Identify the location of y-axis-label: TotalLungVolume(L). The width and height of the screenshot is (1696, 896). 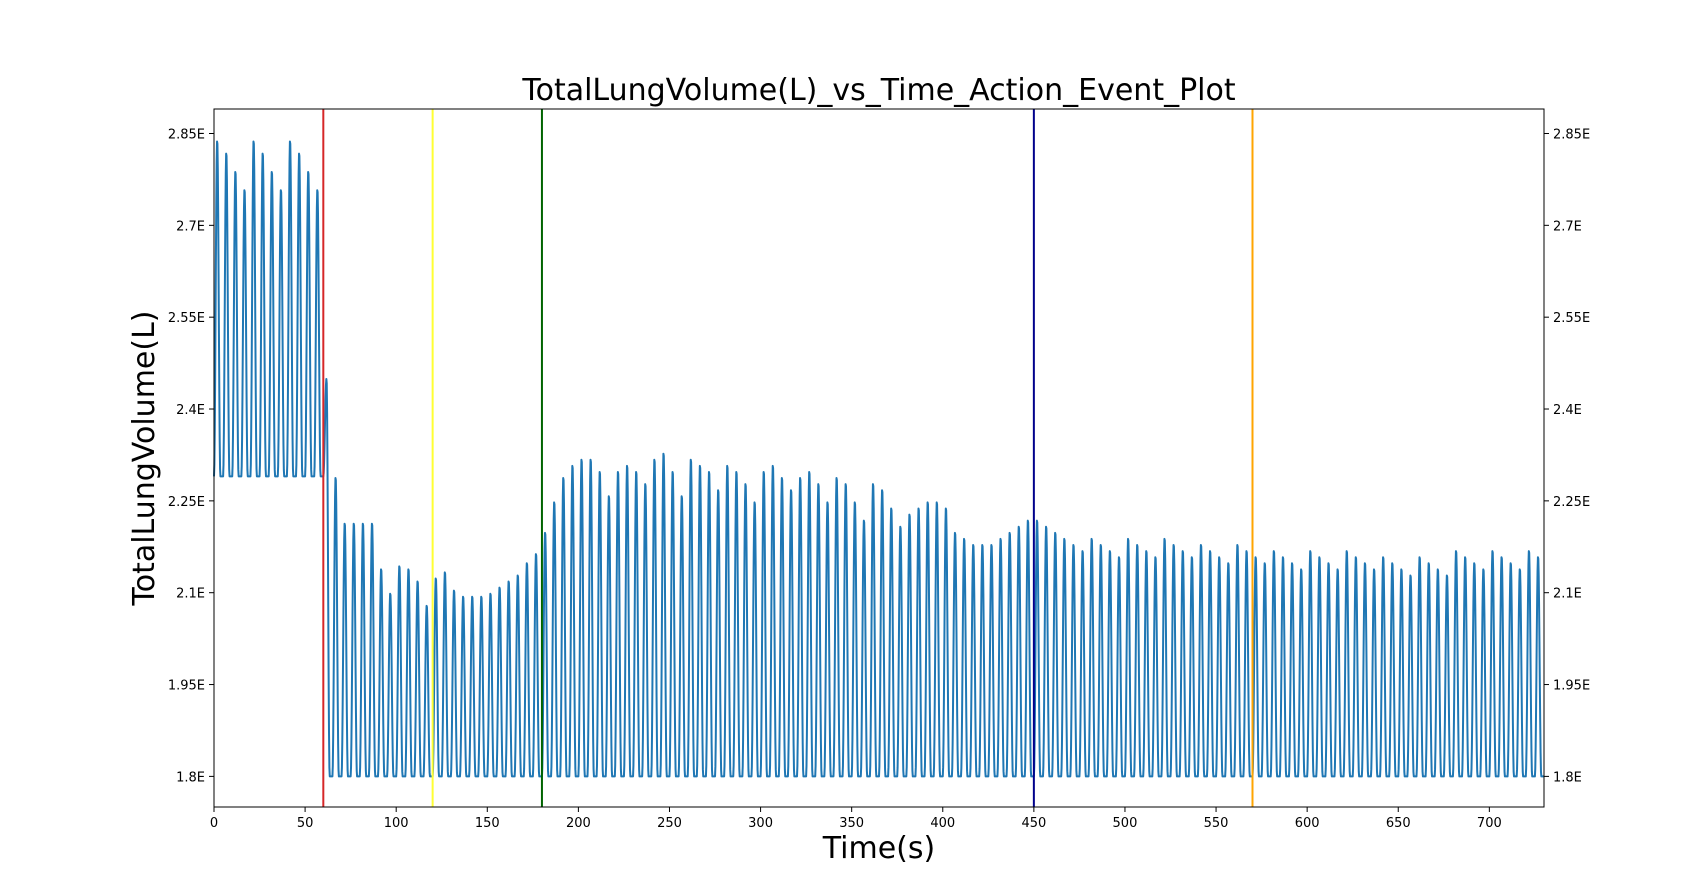
(144, 458).